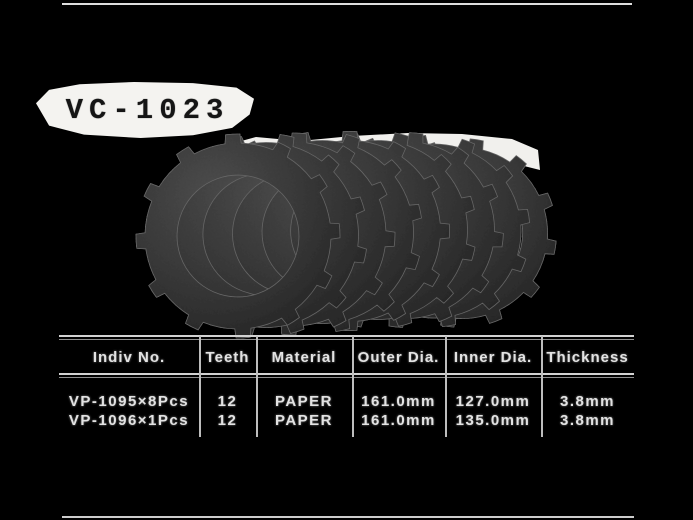 This screenshot has width=693, height=520. What do you see at coordinates (347, 4) in the screenshot?
I see `top-frame-line` at bounding box center [347, 4].